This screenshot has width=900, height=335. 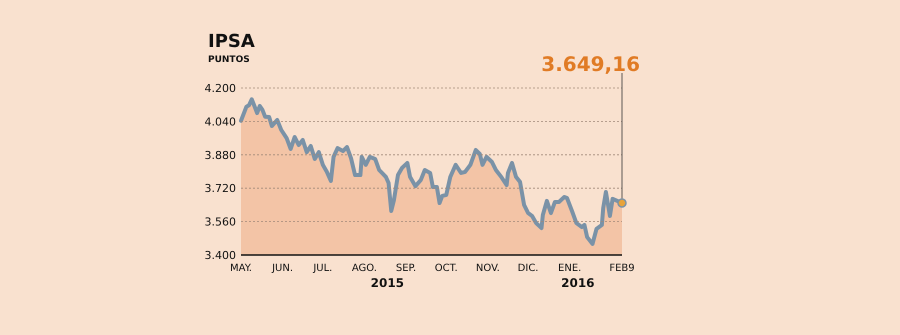 I want to click on y-tick-label: 4.200, so click(x=220, y=88).